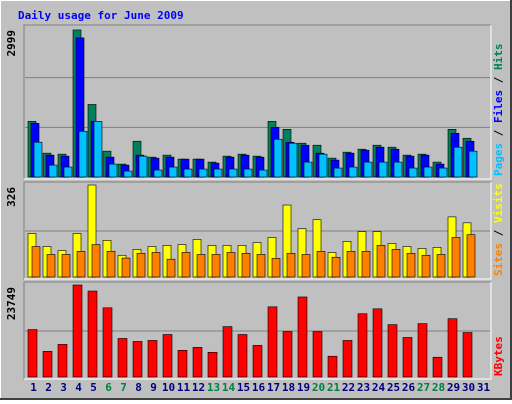 The height and width of the screenshot is (404, 512). Describe the element at coordinates (78, 387) in the screenshot. I see `x-tick-label: 4` at that location.